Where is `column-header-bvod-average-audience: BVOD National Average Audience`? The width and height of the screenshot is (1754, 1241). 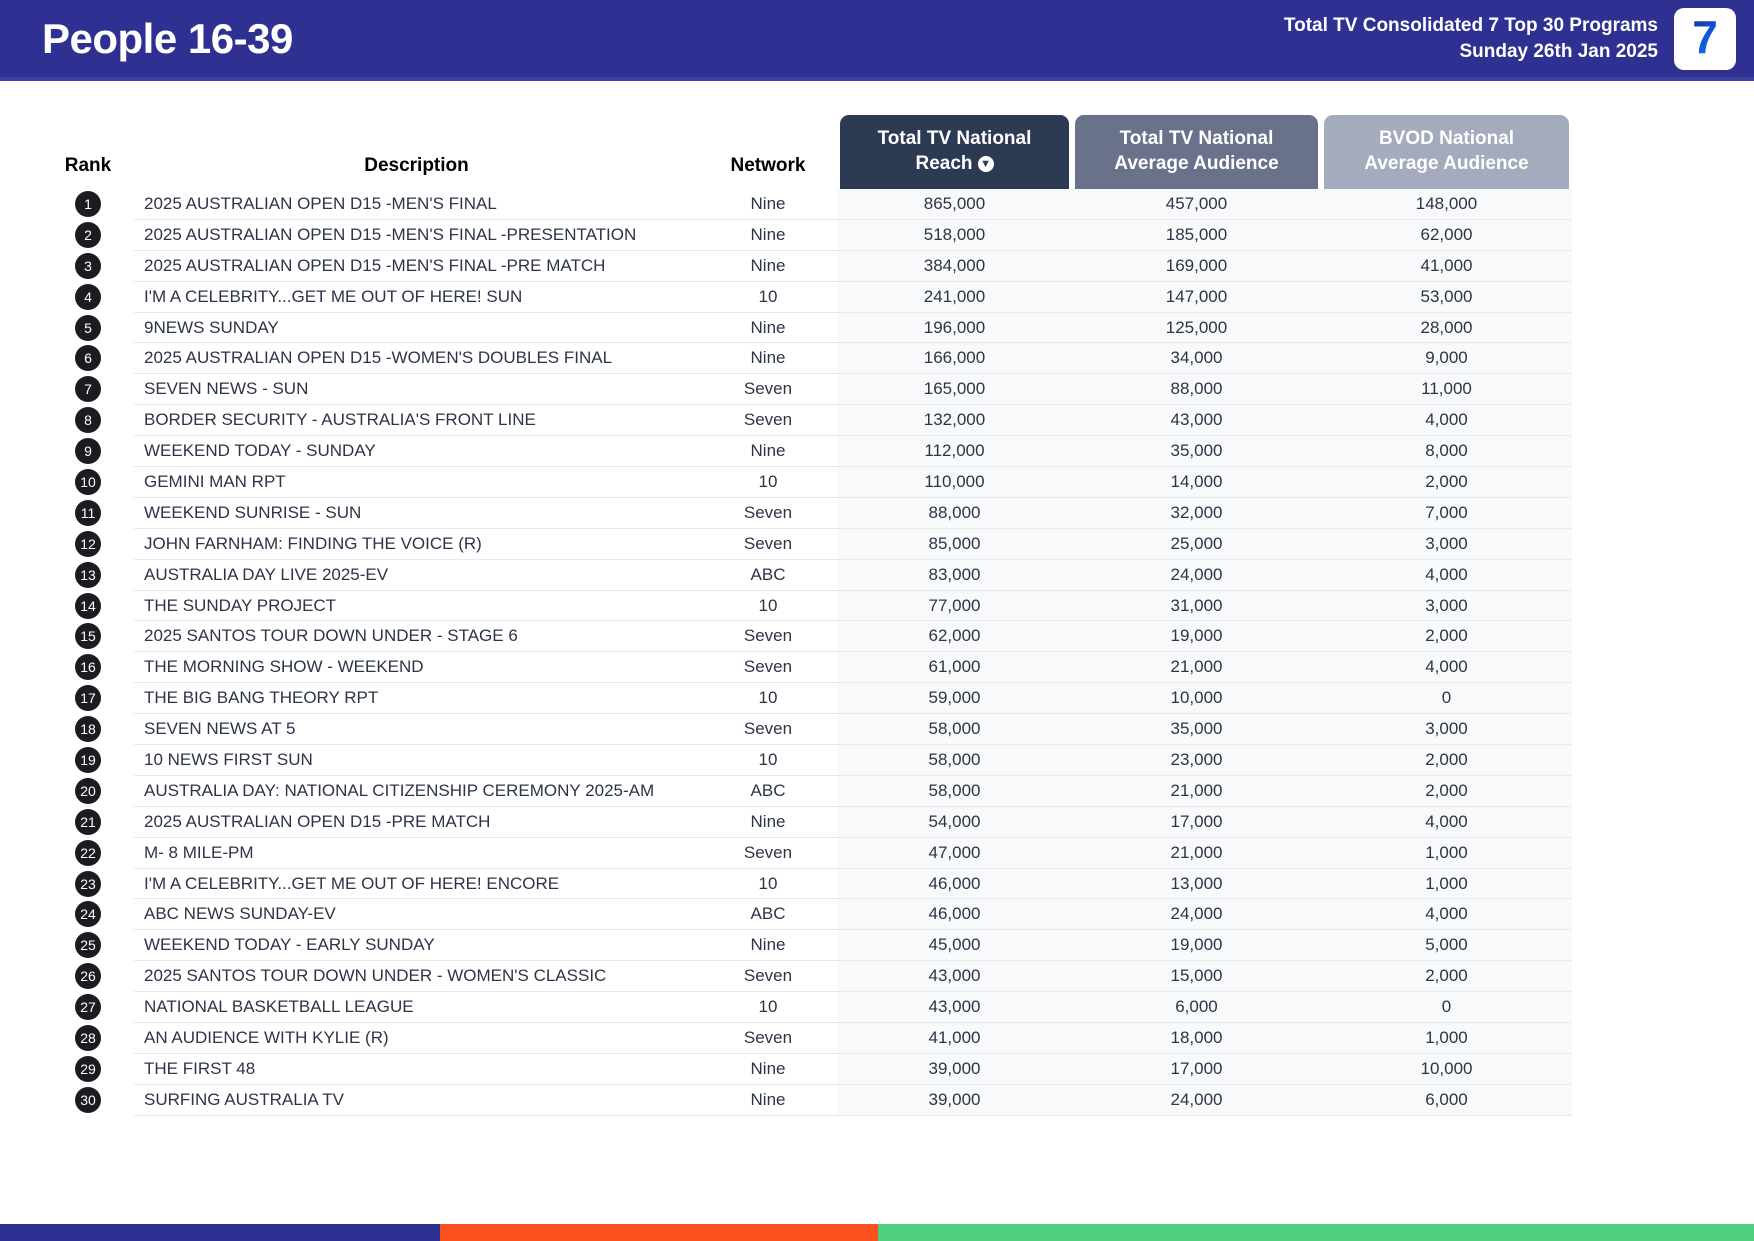
column-header-bvod-average-audience: BVOD National Average Audience is located at coordinates (1446, 142).